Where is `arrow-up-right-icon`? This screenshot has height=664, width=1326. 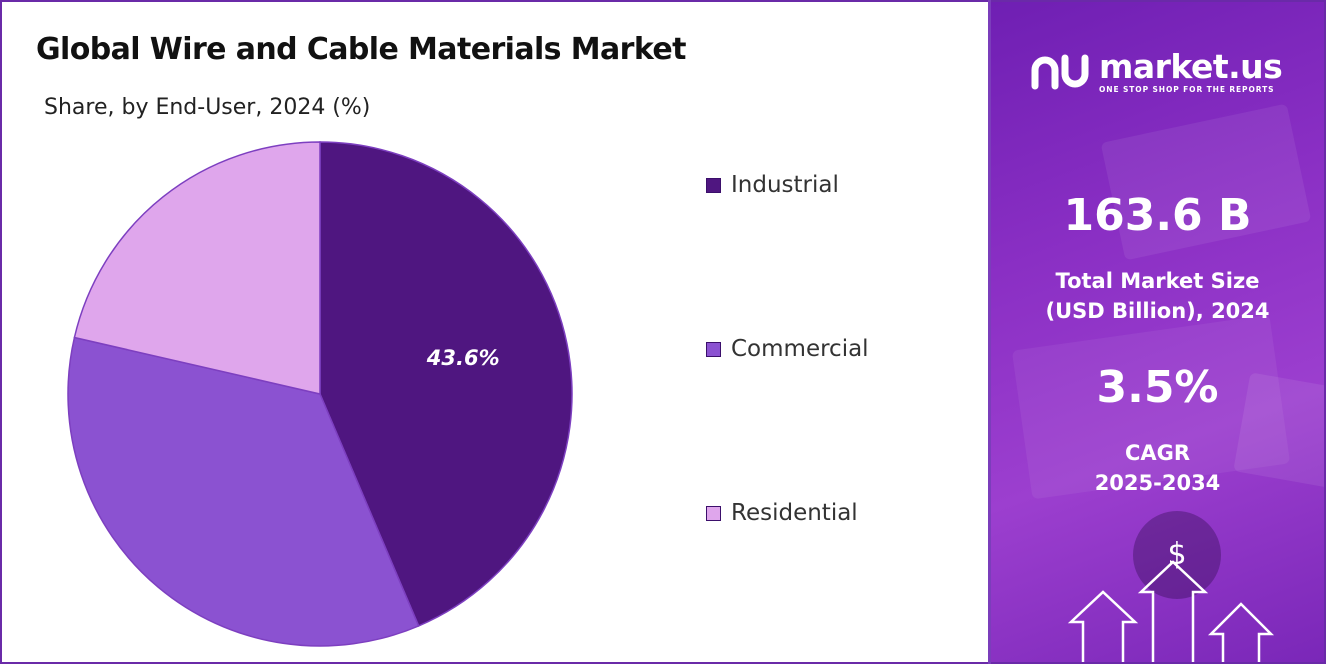
arrow-up-right-icon is located at coordinates (1241, 632).